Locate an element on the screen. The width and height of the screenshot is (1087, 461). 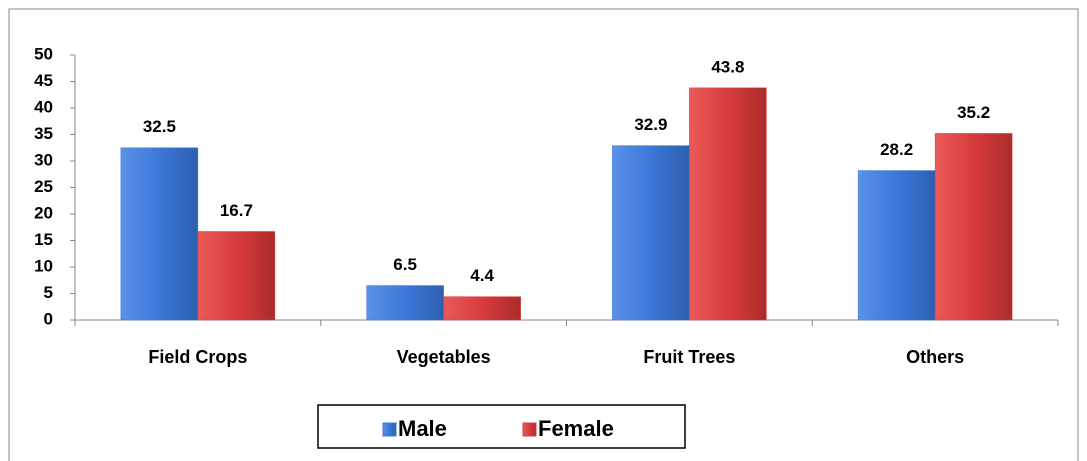
x-tick-label: Vegetables is located at coordinates (444, 357).